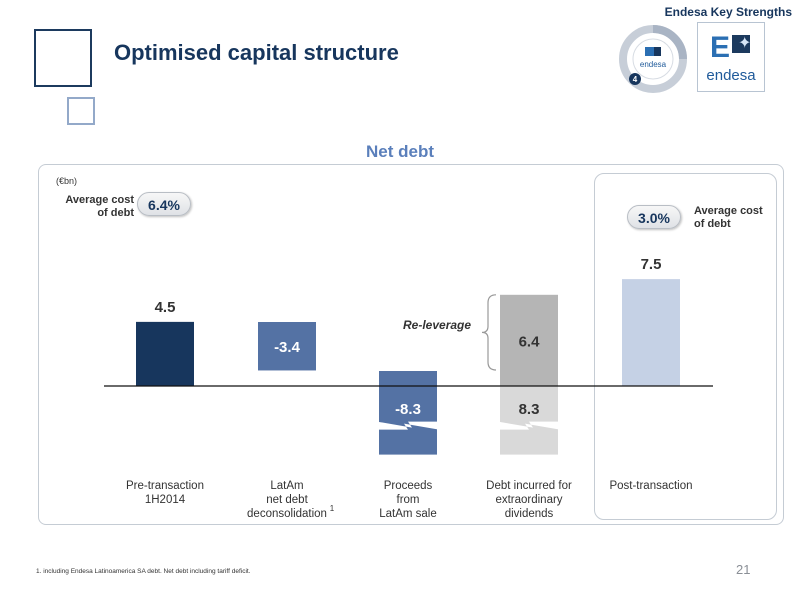  Describe the element at coordinates (731, 75) in the screenshot. I see `logo-wordmark: endesa` at that location.